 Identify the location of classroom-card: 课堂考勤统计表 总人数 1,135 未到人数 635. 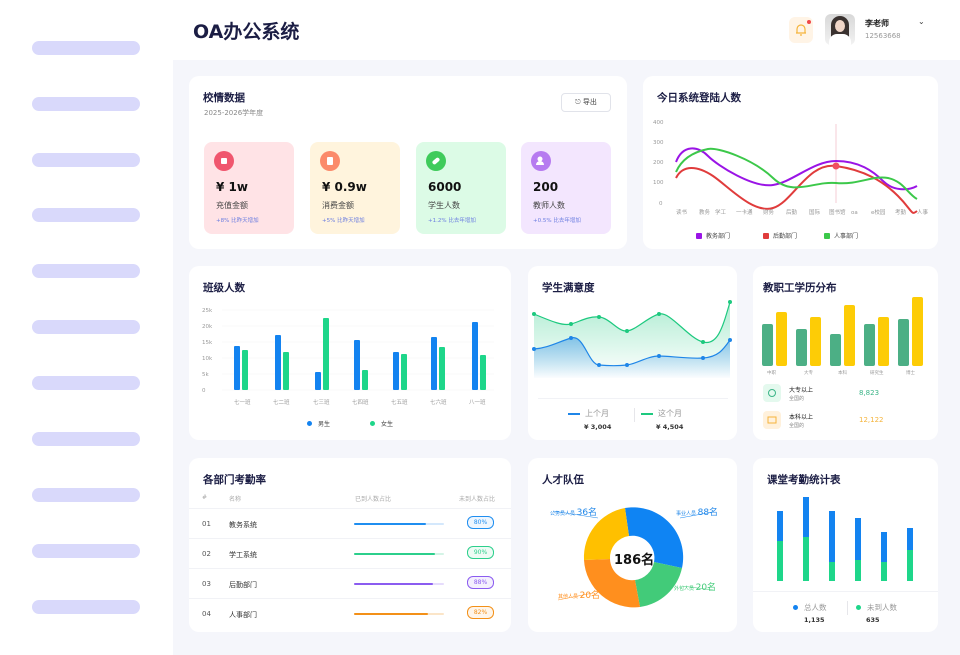
(845, 545).